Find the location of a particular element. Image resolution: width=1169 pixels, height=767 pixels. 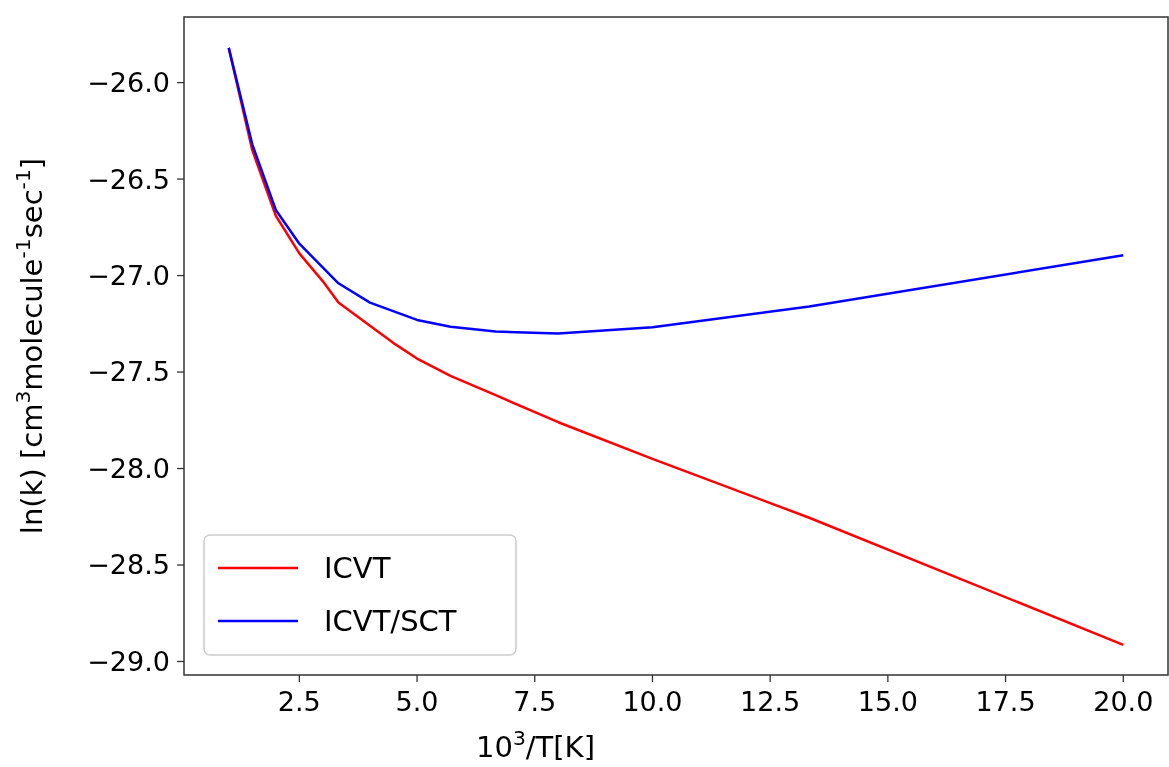

x-tick-label: 7.5 is located at coordinates (535, 701).